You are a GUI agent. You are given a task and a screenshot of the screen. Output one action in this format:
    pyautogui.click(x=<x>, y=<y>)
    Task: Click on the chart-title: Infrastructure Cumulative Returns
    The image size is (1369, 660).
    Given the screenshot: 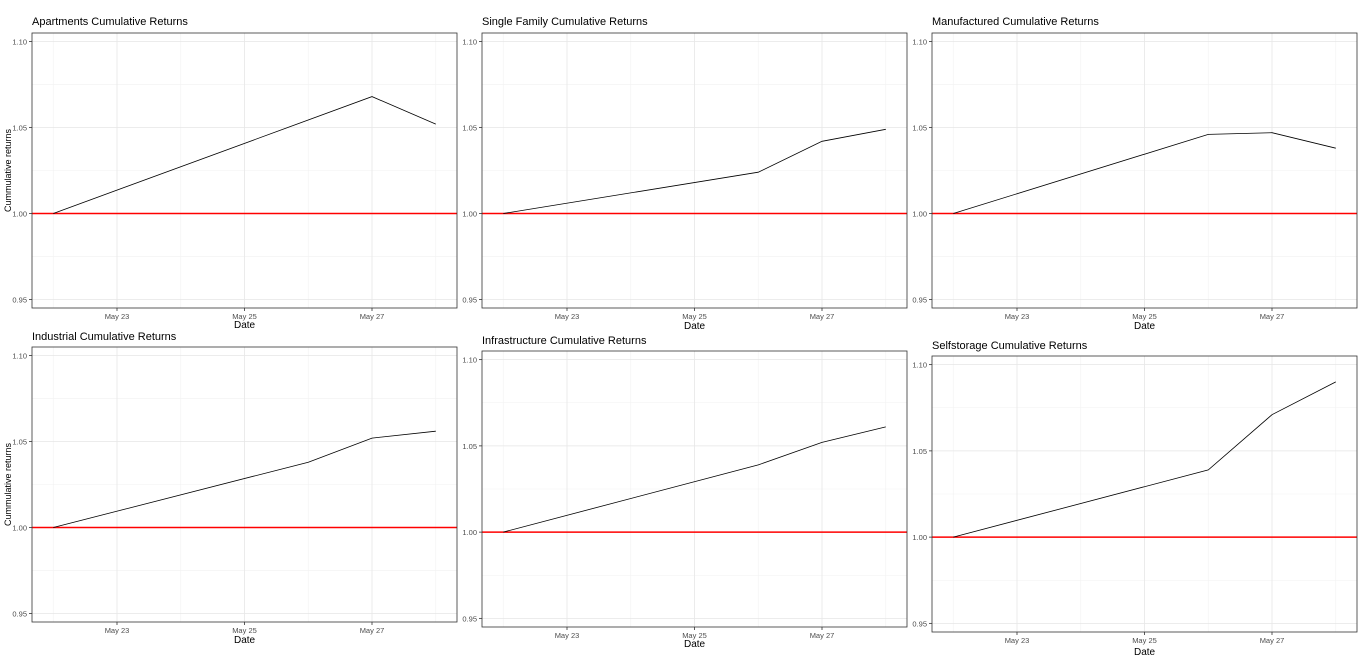 What is the action you would take?
    pyautogui.click(x=564, y=341)
    